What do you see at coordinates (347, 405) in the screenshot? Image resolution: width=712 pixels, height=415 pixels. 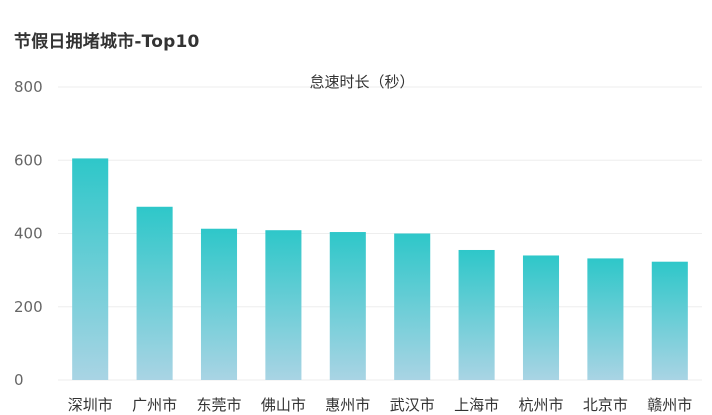 I see `x-tick-label: 惠州市` at bounding box center [347, 405].